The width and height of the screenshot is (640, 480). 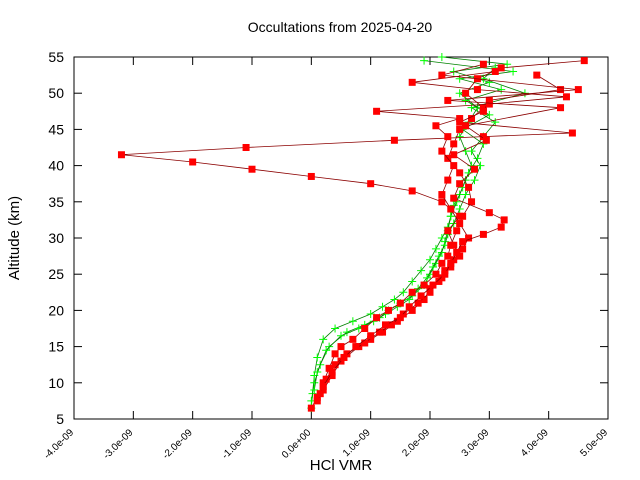 What do you see at coordinates (178, 444) in the screenshot?
I see `x-tick-label: -2.0e-09` at bounding box center [178, 444].